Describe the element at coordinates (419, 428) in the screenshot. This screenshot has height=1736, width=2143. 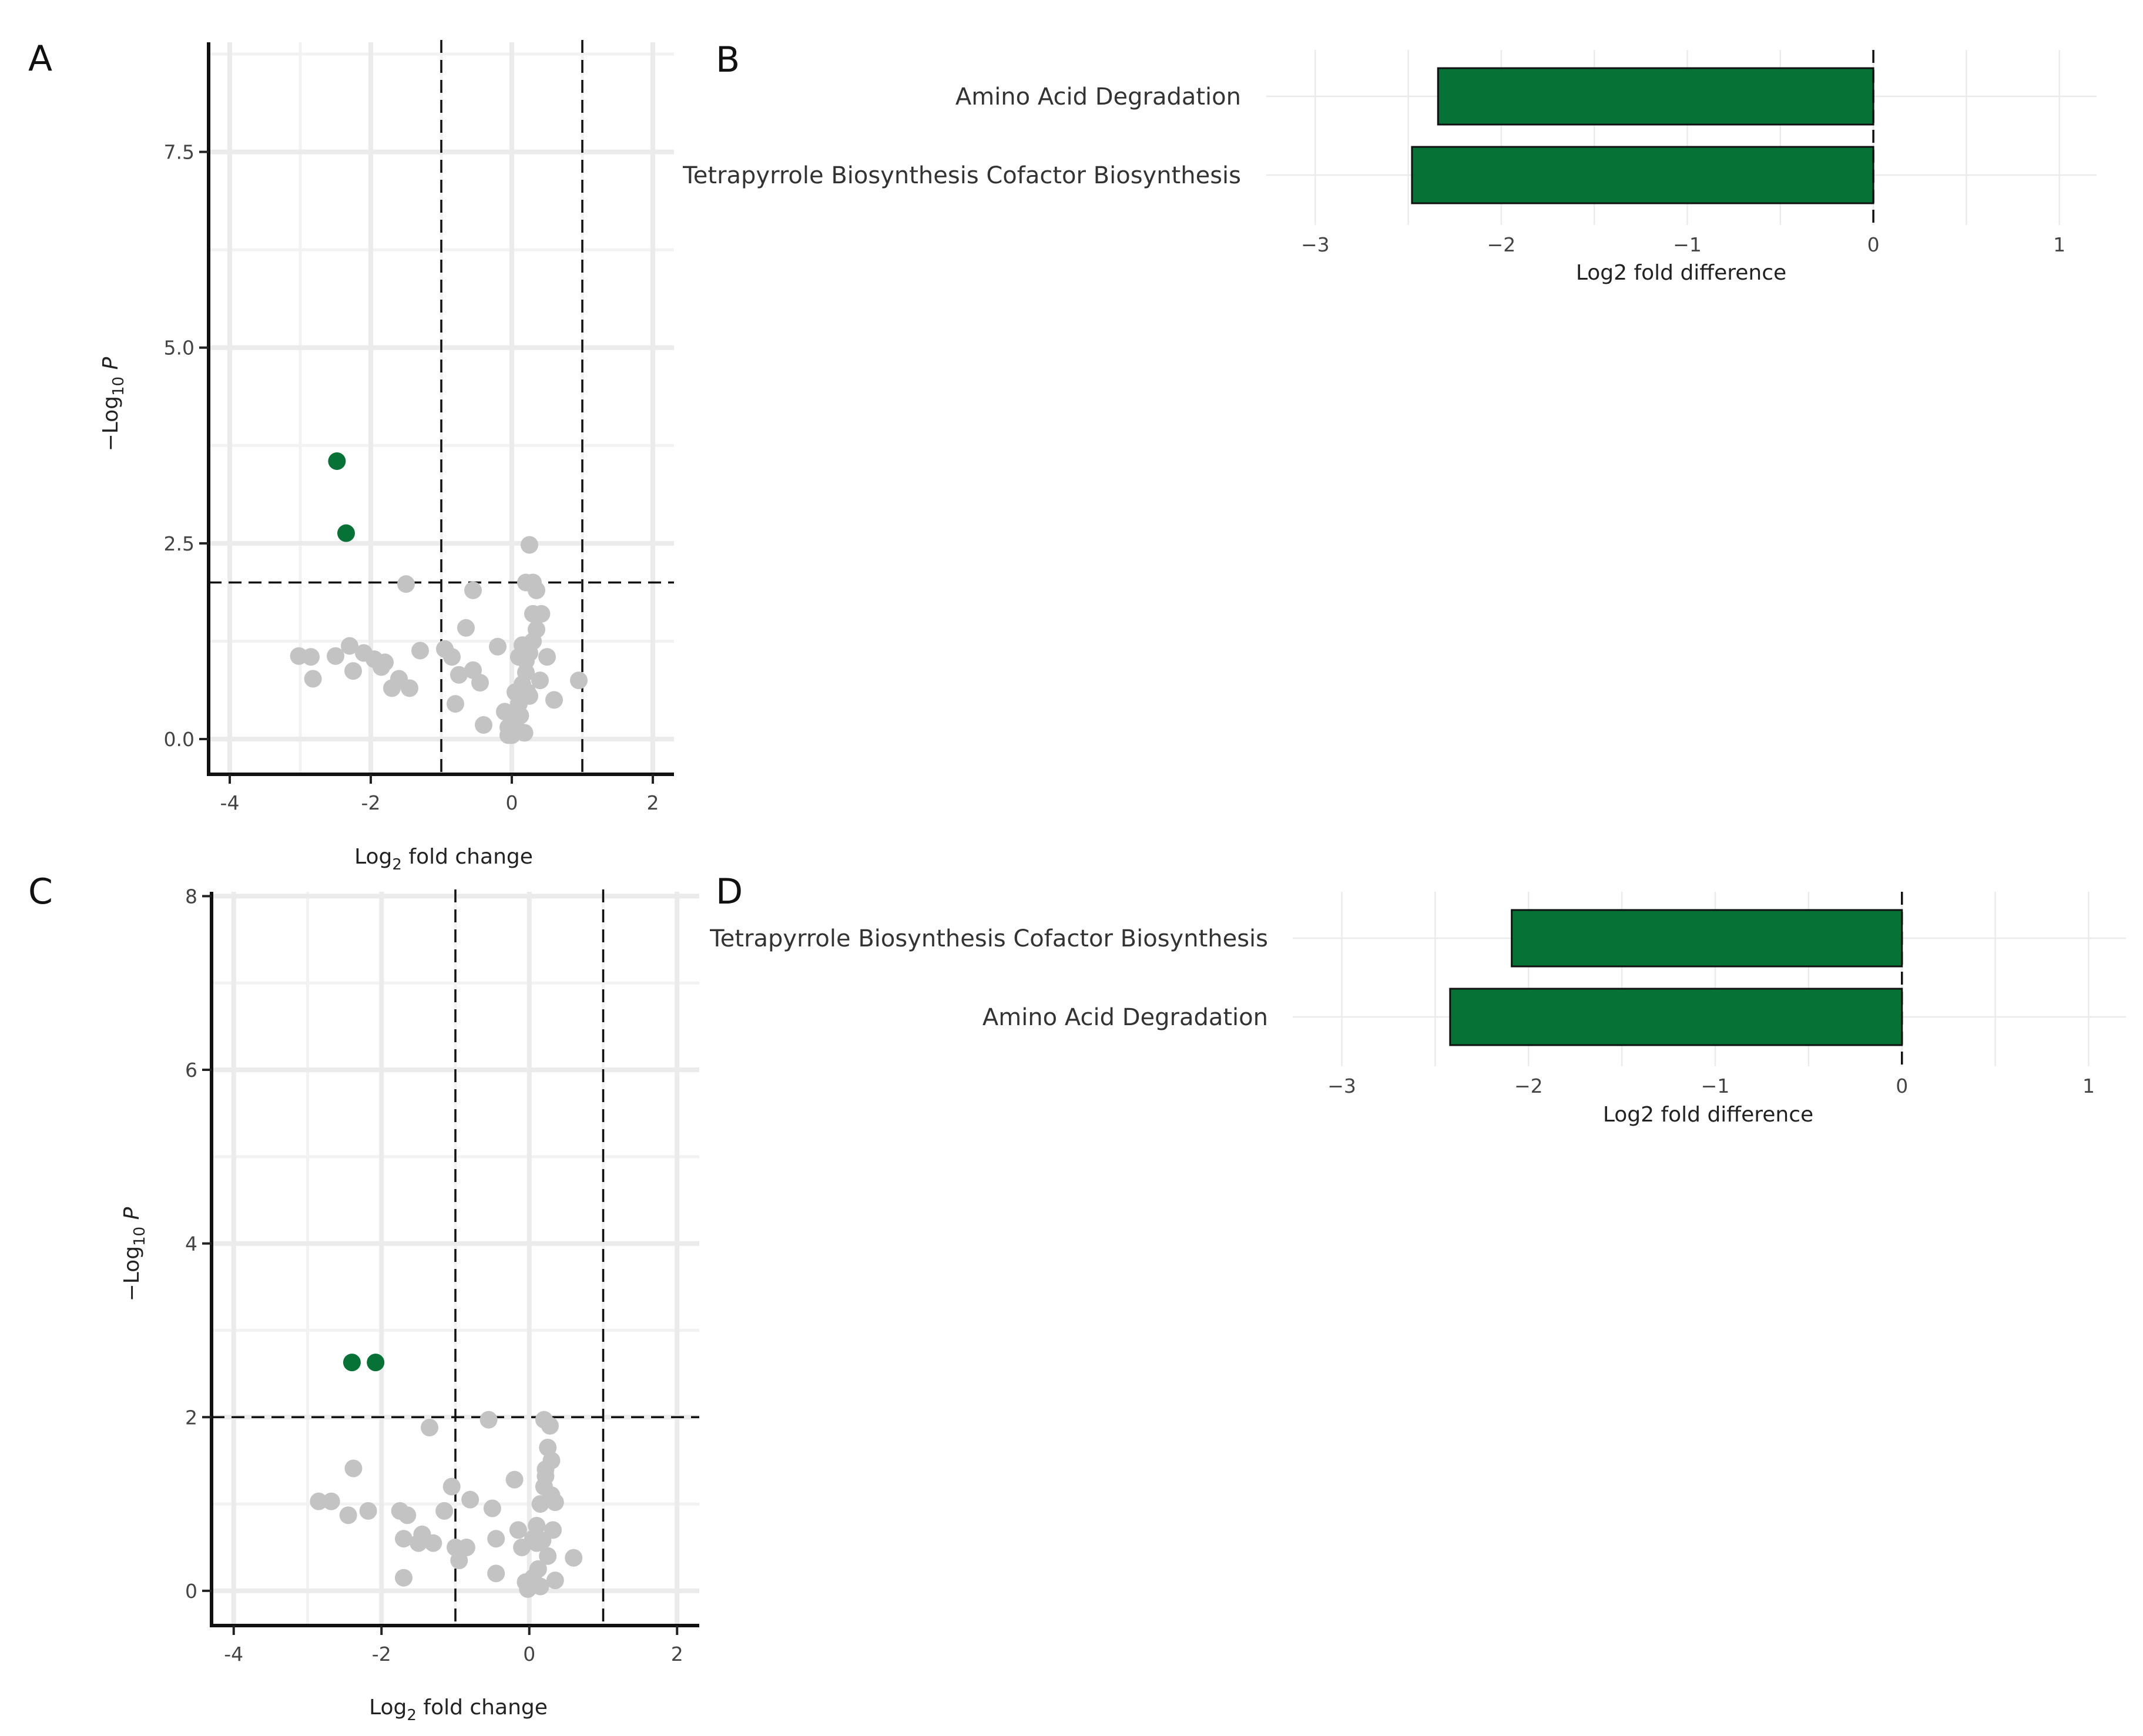
I see `volcano-a-axes: -4 -2 0 2 0.0 2.5 5.0 7.5` at that location.